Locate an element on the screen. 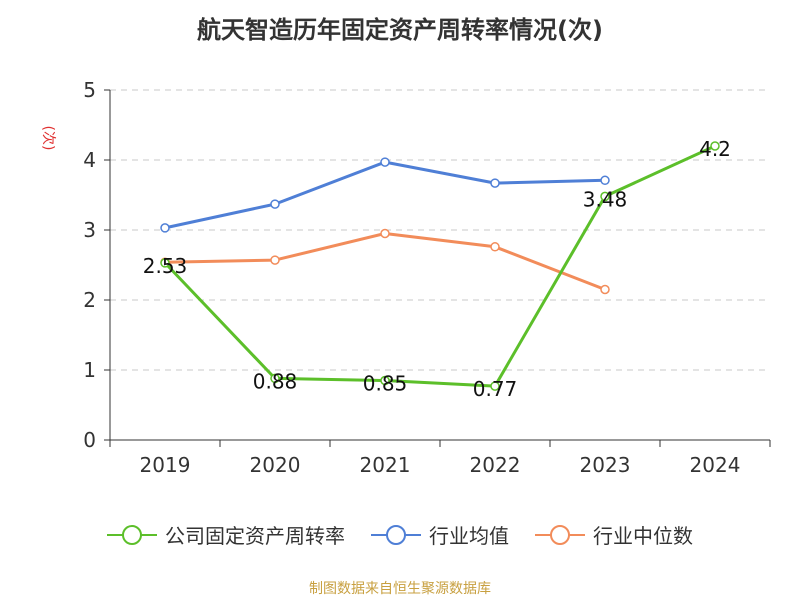 Image resolution: width=800 pixels, height=600 pixels. data-label: 4.2 is located at coordinates (715, 149).